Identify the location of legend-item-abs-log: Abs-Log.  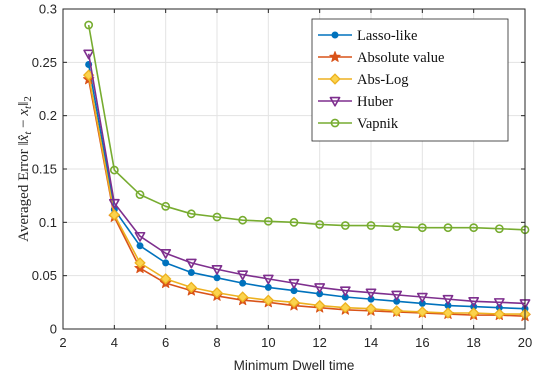
(363, 80).